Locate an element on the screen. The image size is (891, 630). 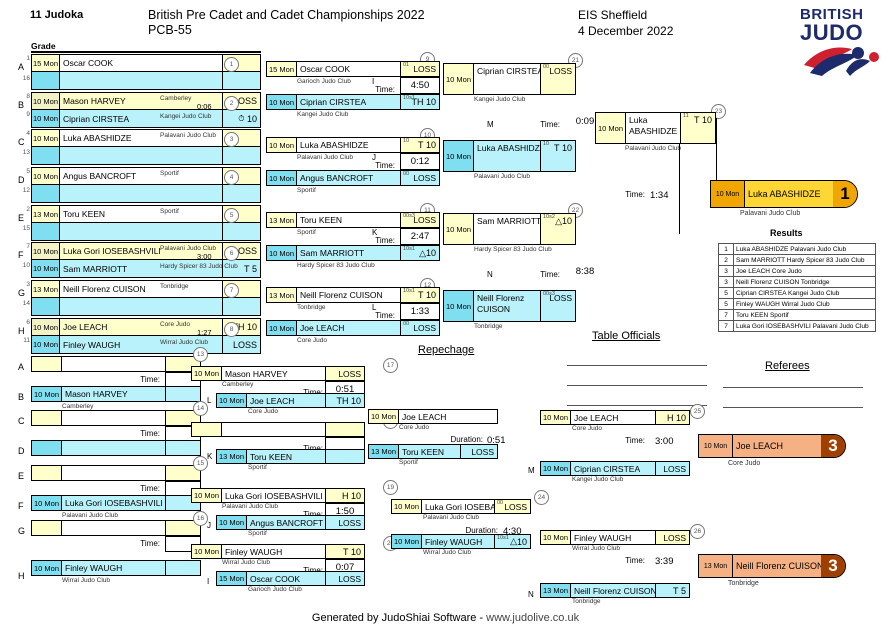
mat-letter: J is located at coordinates (209, 525).